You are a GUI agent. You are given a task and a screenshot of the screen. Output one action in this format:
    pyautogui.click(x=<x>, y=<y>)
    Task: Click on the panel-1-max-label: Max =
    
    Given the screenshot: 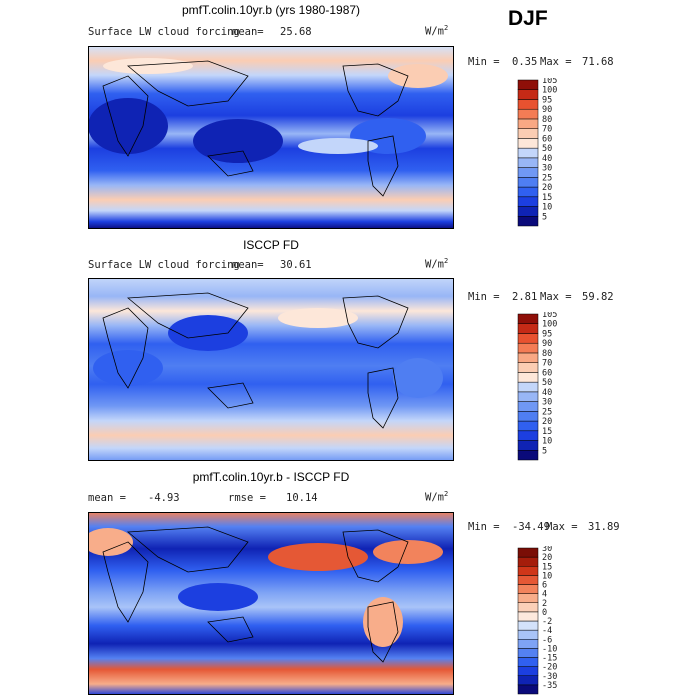 What is the action you would take?
    pyautogui.click(x=556, y=62)
    